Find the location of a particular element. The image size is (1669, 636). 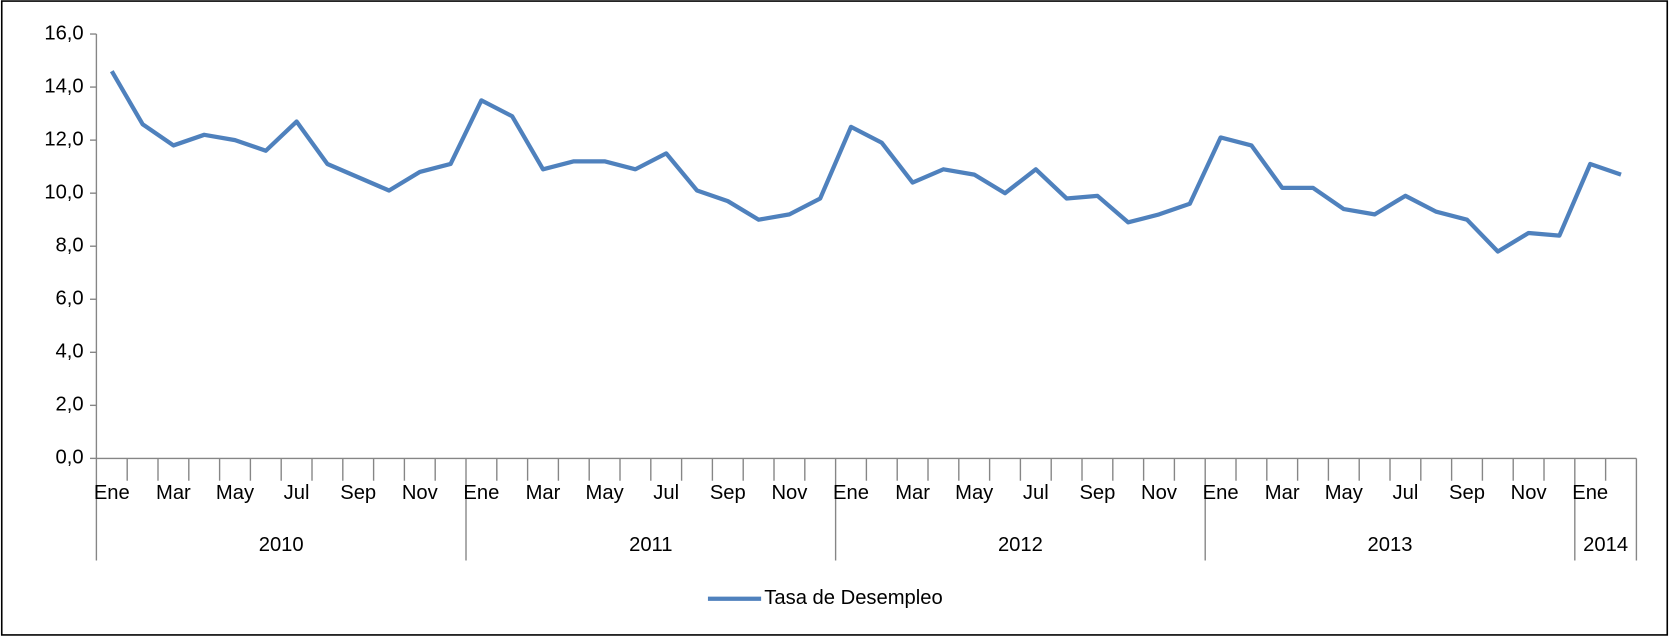

x-group-label: 2010 is located at coordinates (281, 545).